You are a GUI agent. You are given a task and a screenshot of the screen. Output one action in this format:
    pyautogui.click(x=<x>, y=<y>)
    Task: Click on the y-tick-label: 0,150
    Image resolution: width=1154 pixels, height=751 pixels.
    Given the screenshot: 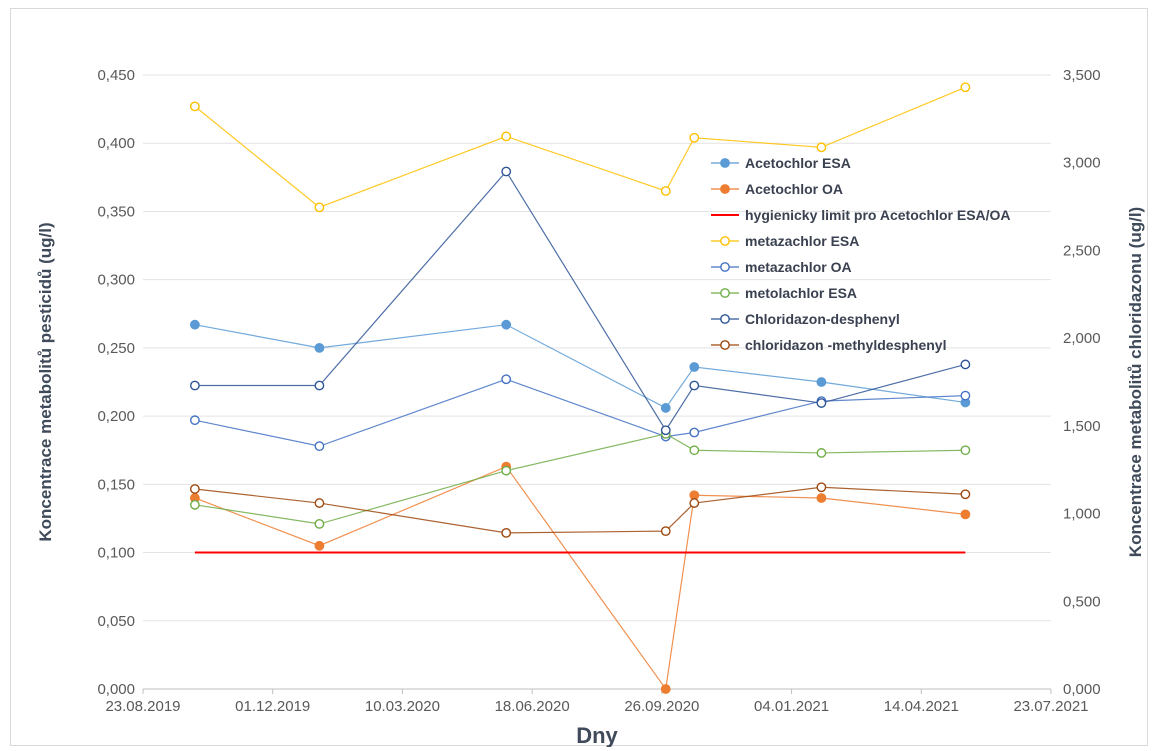 What is the action you would take?
    pyautogui.click(x=116, y=484)
    